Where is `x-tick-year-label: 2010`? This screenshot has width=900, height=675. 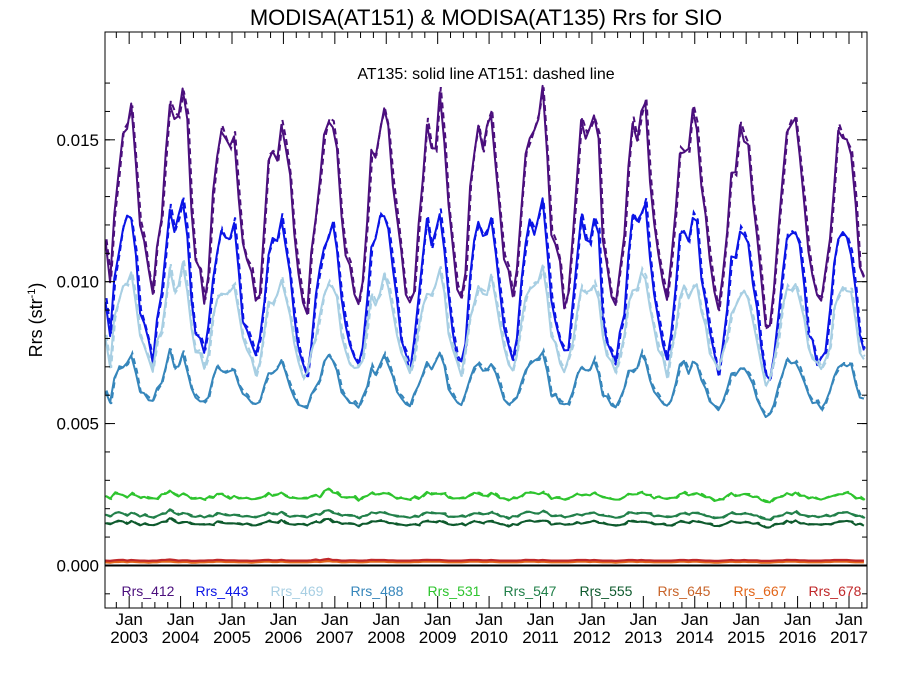
x-tick-year-label: 2010 is located at coordinates (489, 637).